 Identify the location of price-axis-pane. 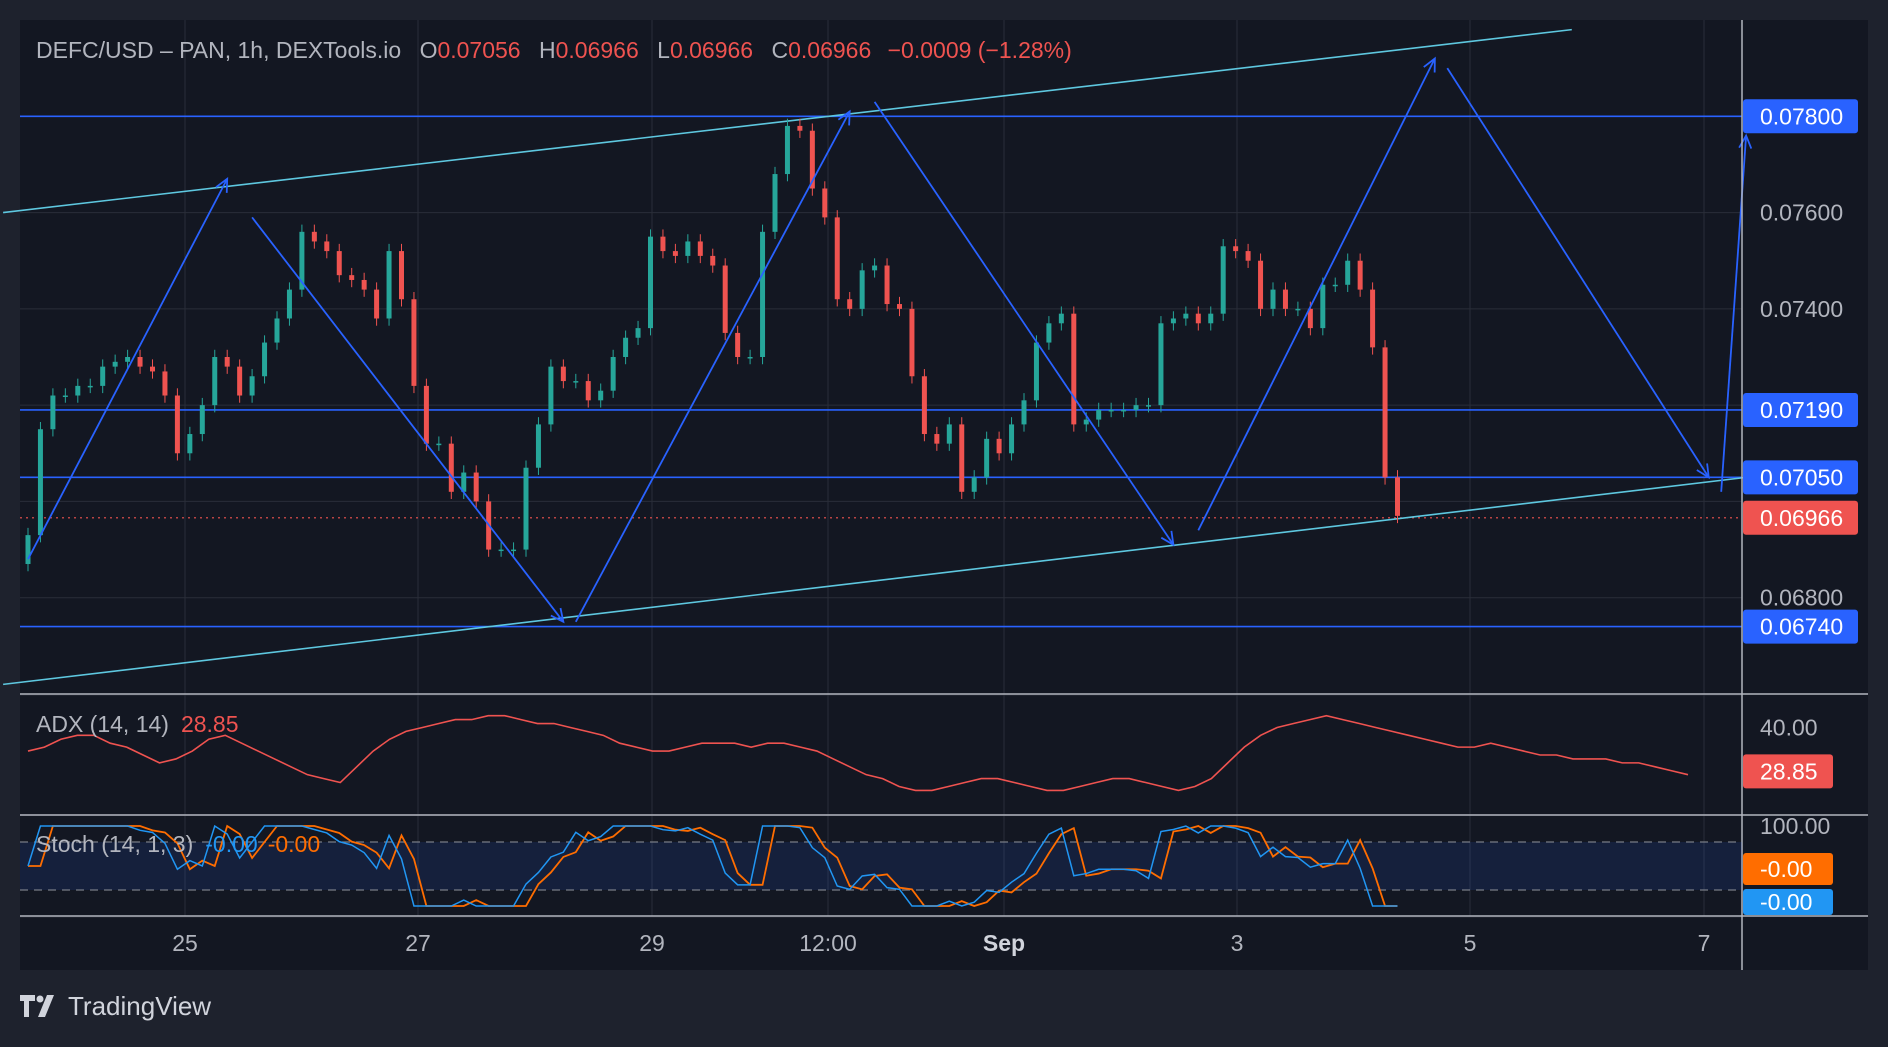
(1805, 495).